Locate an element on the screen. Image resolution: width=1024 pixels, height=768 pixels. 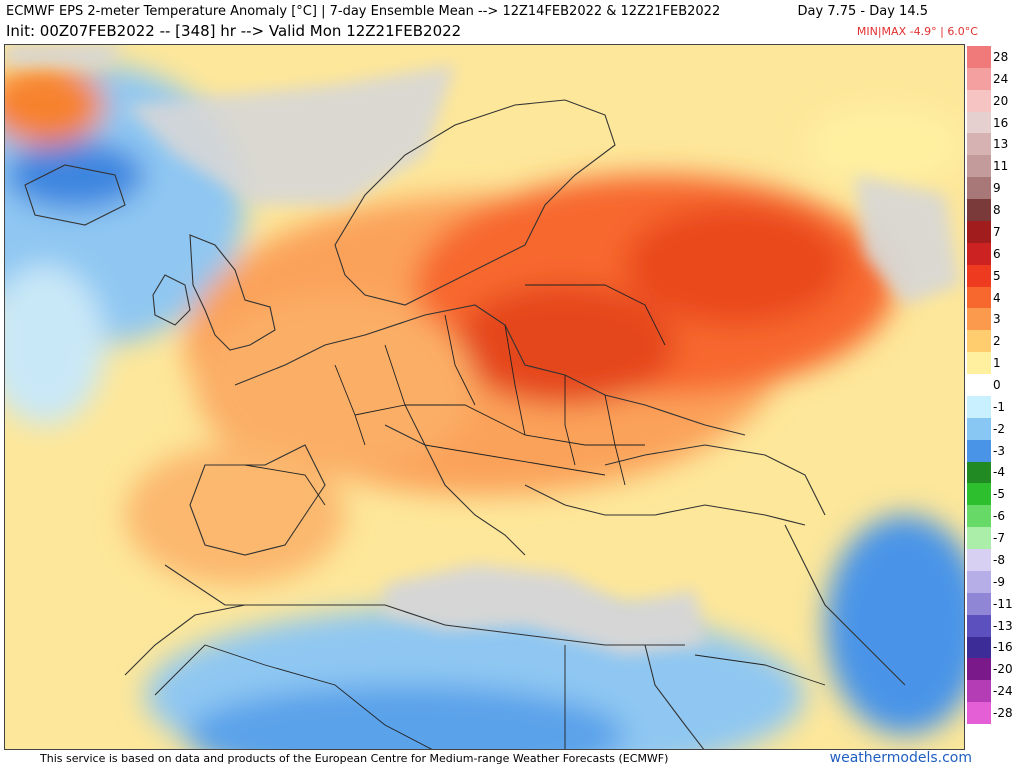
colorbar-label: 16 is located at coordinates (1001, 122).